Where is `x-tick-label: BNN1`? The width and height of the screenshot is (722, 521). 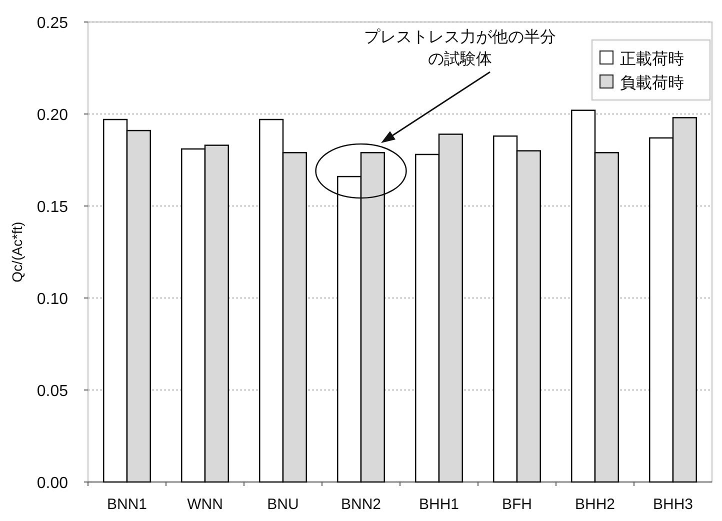 x-tick-label: BNN1 is located at coordinates (127, 504).